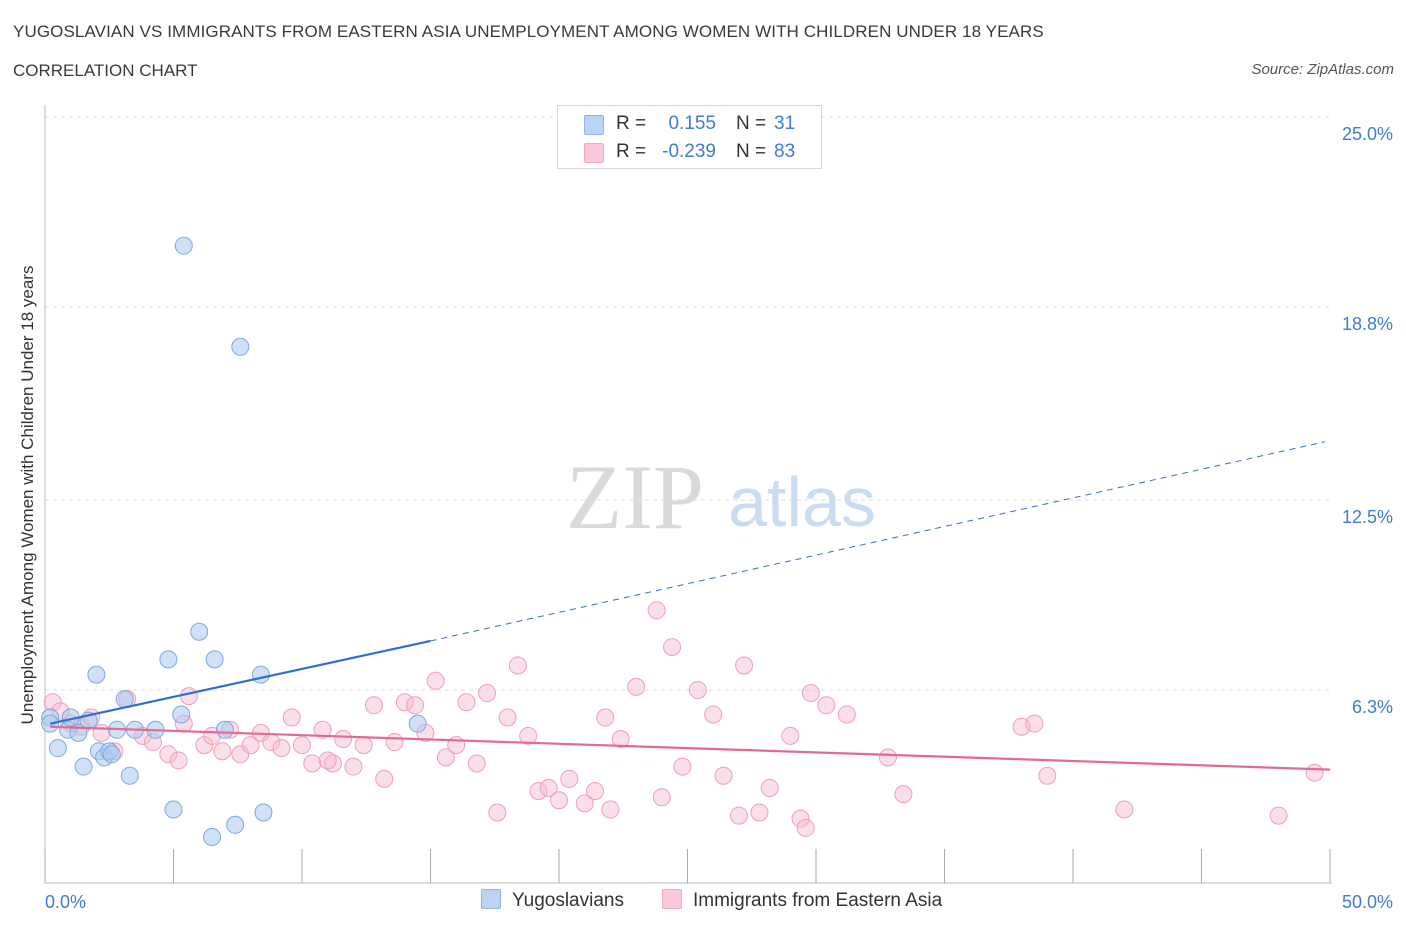 This screenshot has width=1406, height=930. I want to click on x-tick-label-min: 0.0%, so click(65, 902).